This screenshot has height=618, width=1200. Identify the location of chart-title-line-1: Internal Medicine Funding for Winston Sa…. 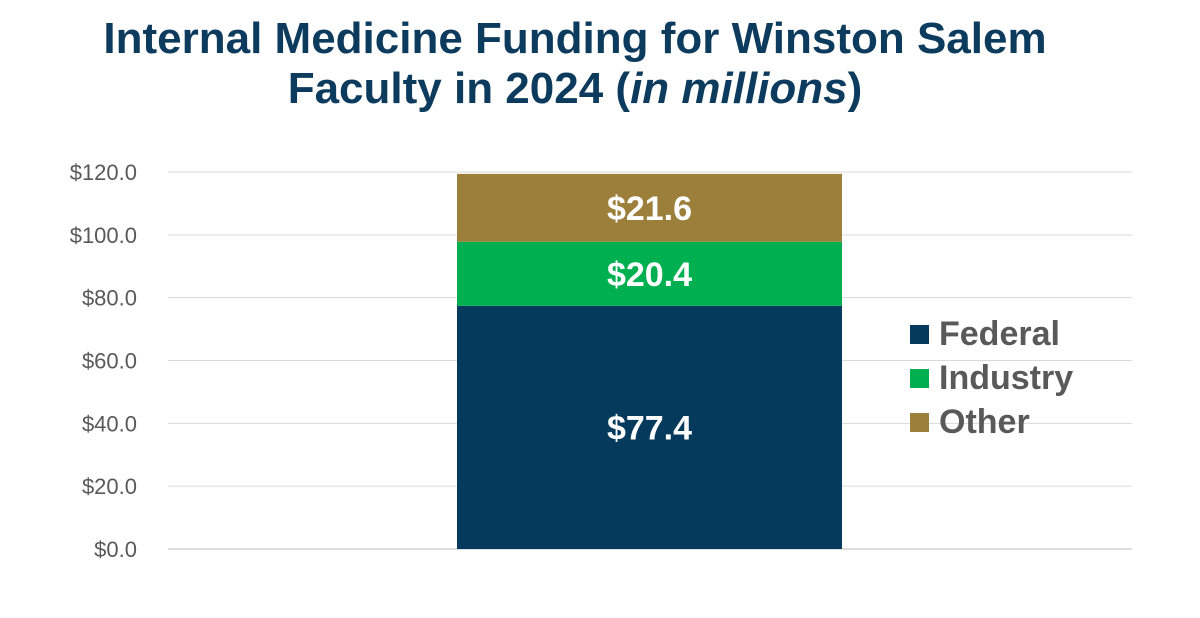
(575, 38).